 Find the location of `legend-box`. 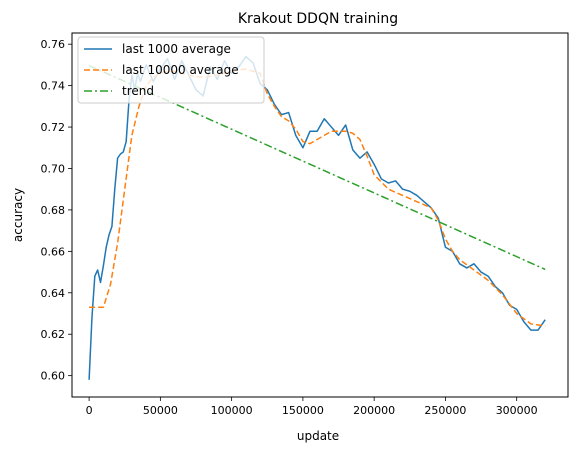

legend-box is located at coordinates (171, 70).